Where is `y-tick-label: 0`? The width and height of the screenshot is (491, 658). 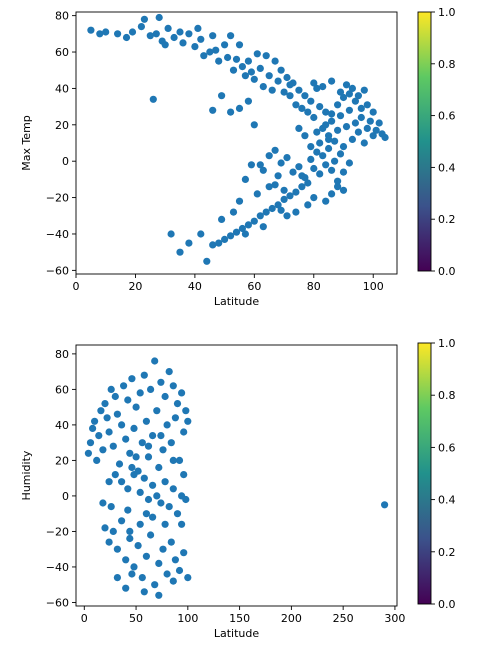 y-tick-label: 0 is located at coordinates (65, 496).